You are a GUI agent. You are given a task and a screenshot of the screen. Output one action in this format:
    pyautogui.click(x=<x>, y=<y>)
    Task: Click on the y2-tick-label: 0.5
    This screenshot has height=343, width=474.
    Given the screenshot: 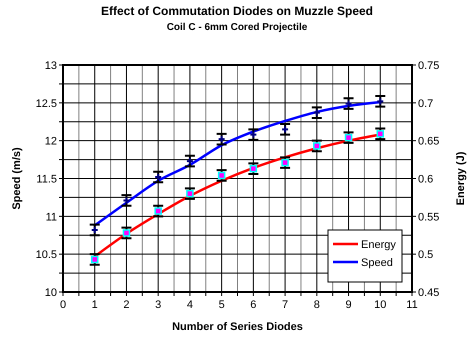 What is the action you would take?
    pyautogui.click(x=426, y=255)
    